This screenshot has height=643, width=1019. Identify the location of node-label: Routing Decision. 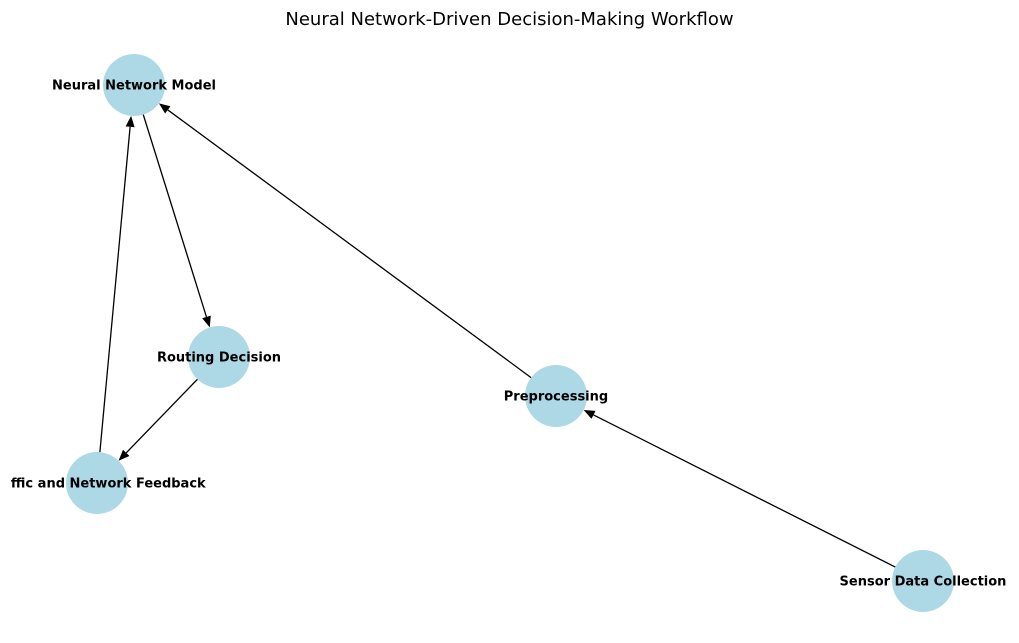
(219, 358).